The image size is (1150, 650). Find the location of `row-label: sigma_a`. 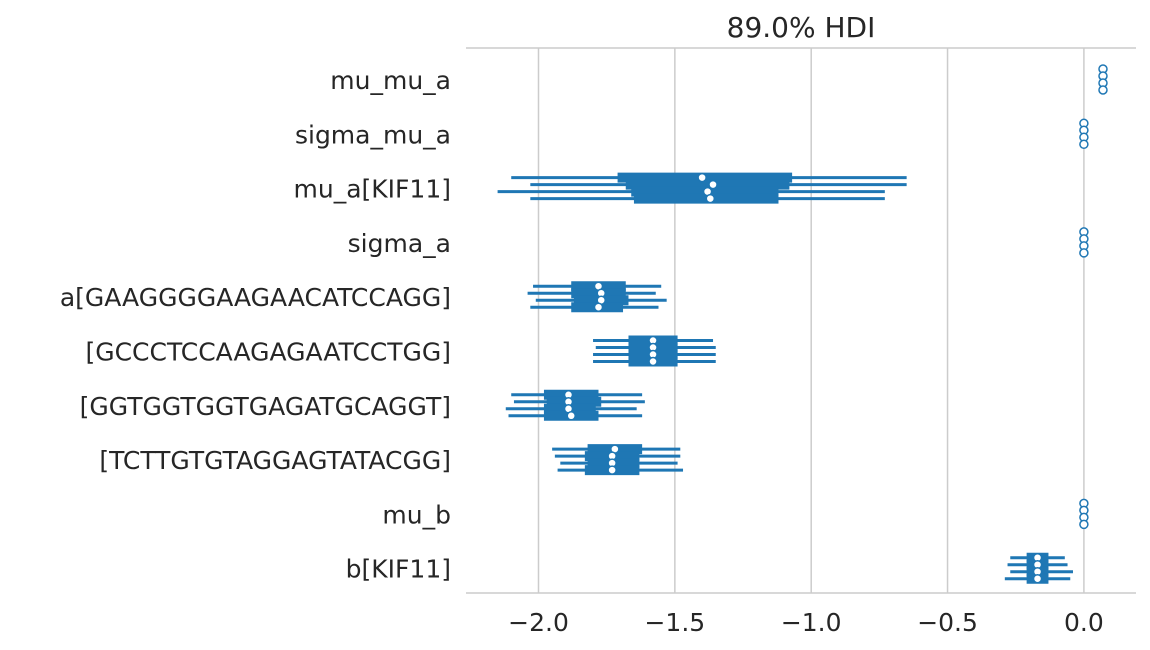

row-label: sigma_a is located at coordinates (399, 243).